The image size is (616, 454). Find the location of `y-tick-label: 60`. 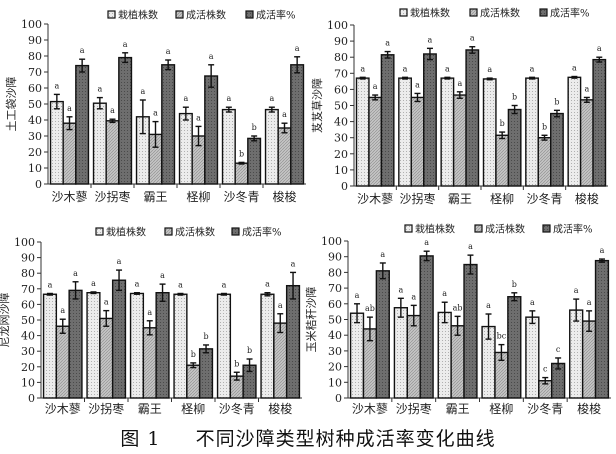

y-tick-label: 60 is located at coordinates (35, 88).